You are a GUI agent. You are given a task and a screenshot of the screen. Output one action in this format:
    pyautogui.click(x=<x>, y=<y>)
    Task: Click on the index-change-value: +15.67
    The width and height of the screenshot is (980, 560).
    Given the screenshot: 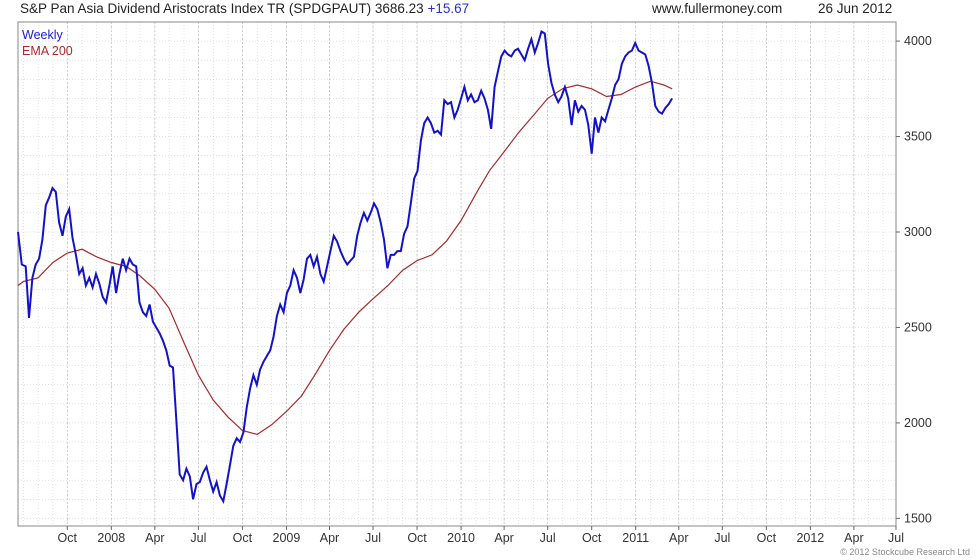 What is the action you would take?
    pyautogui.click(x=448, y=8)
    